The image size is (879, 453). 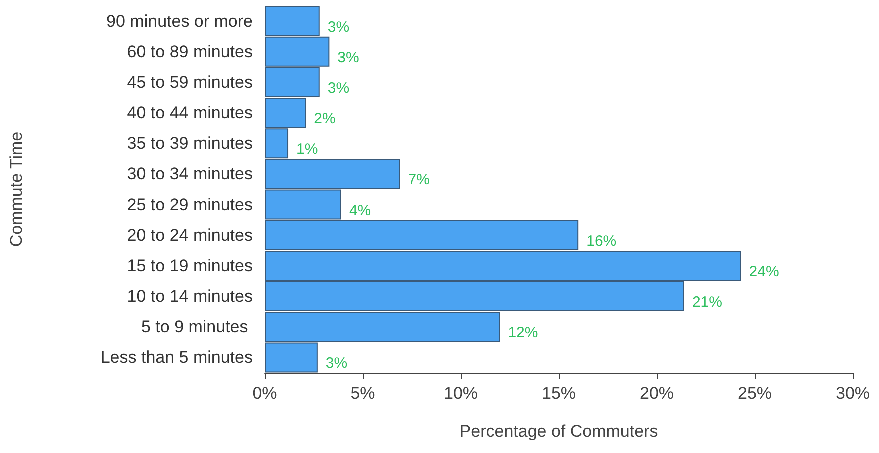 I want to click on y-tick-label: 45 to 59 minutes, so click(x=190, y=82).